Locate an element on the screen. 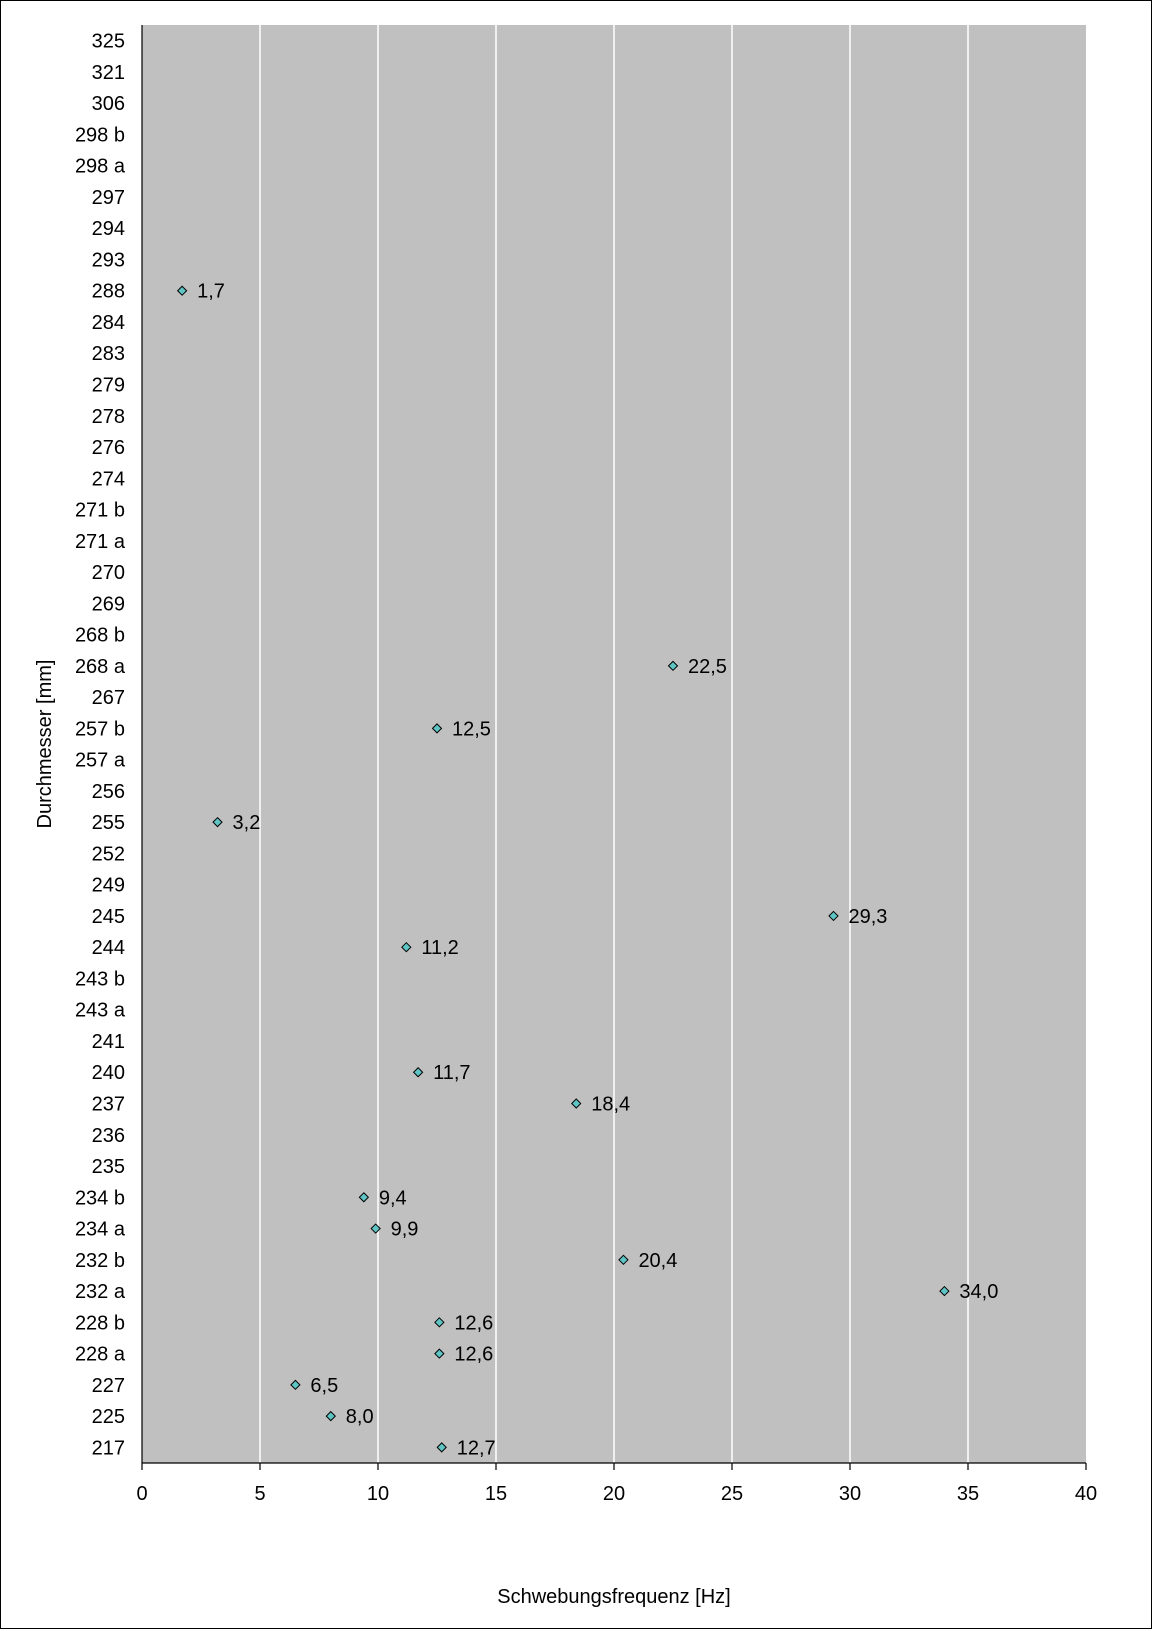 This screenshot has width=1154, height=1631. y-category-label: 245 is located at coordinates (108, 917).